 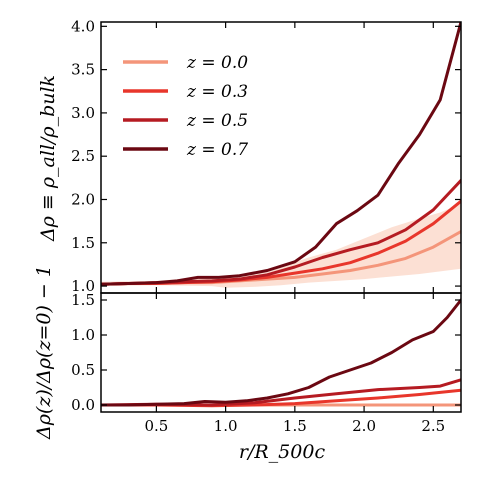 What do you see at coordinates (226, 426) in the screenshot?
I see `bottom-xtick-label: 1.0` at bounding box center [226, 426].